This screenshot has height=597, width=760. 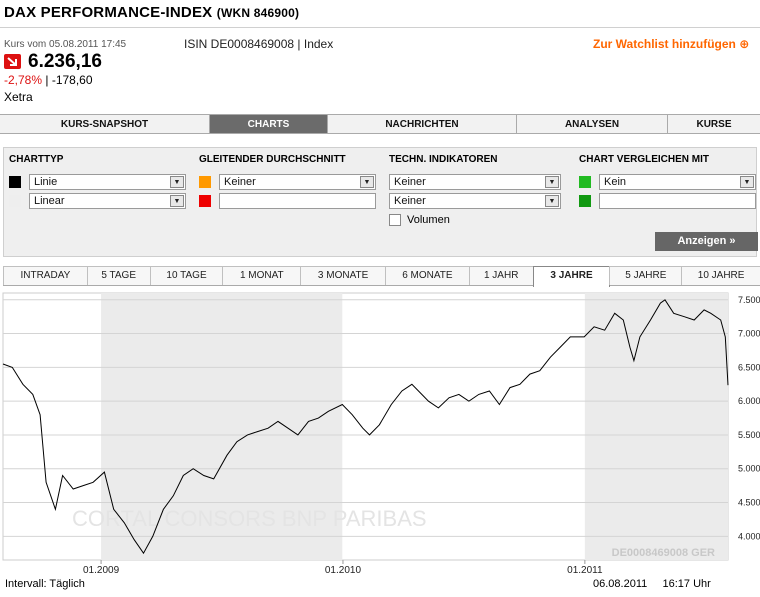 I want to click on page-title: DAX PERFORMANCE-INDEX (WKN 846900), so click(x=151, y=12).